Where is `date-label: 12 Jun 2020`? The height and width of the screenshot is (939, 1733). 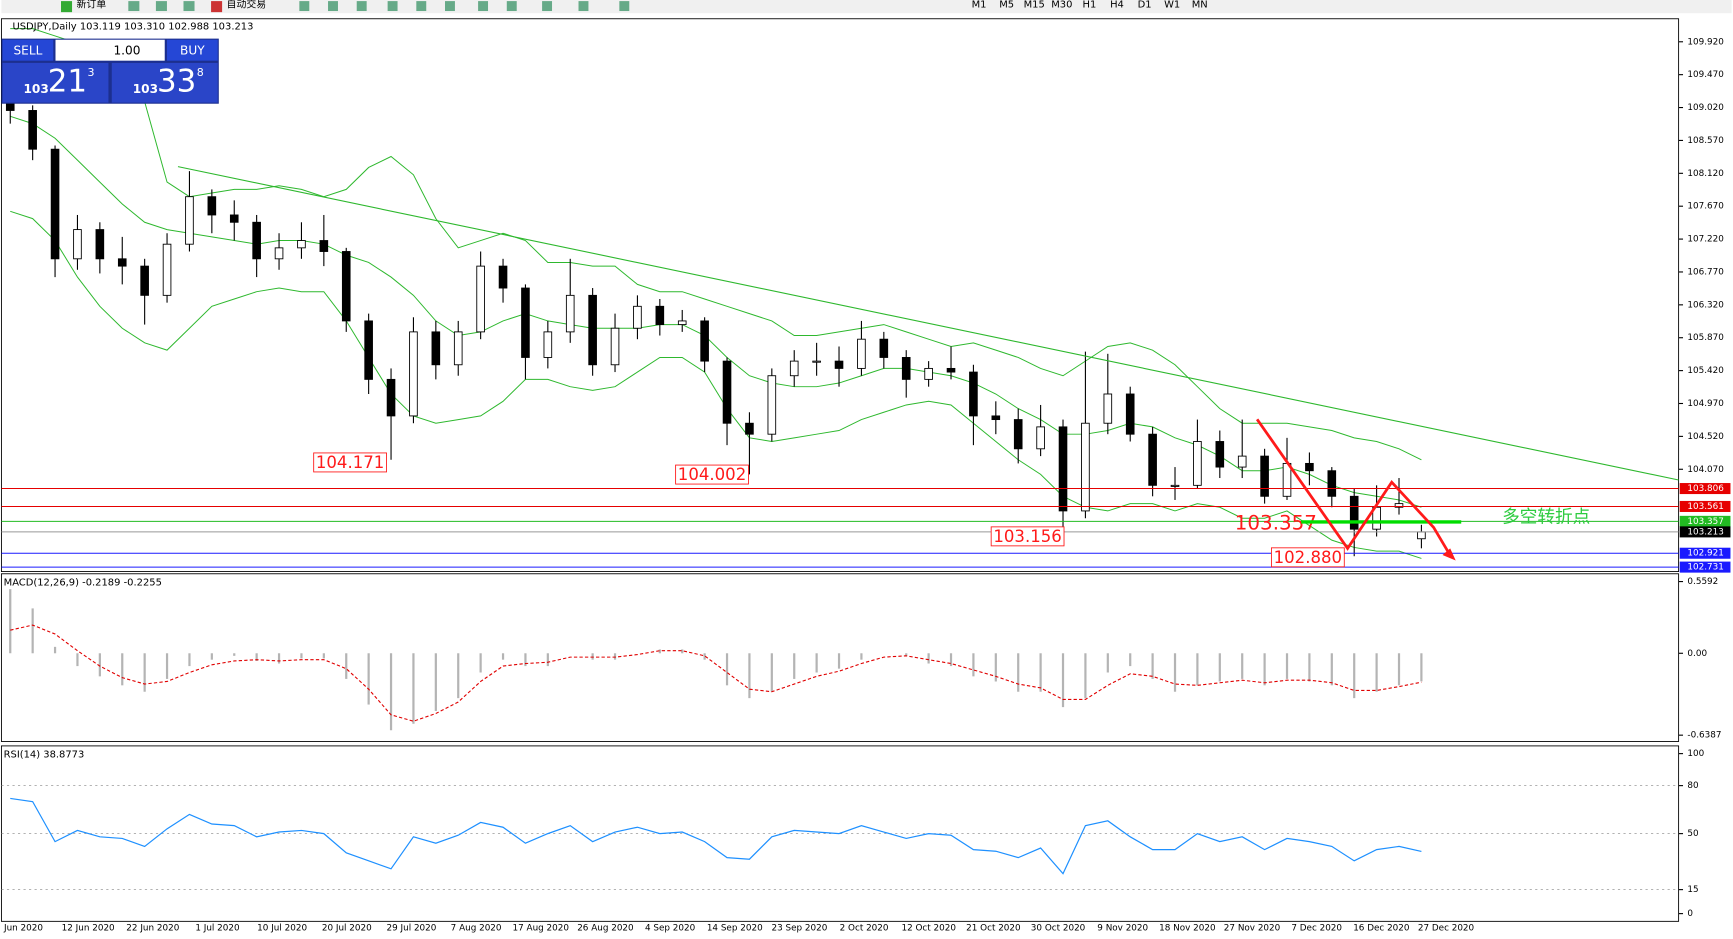 date-label: 12 Jun 2020 is located at coordinates (88, 928).